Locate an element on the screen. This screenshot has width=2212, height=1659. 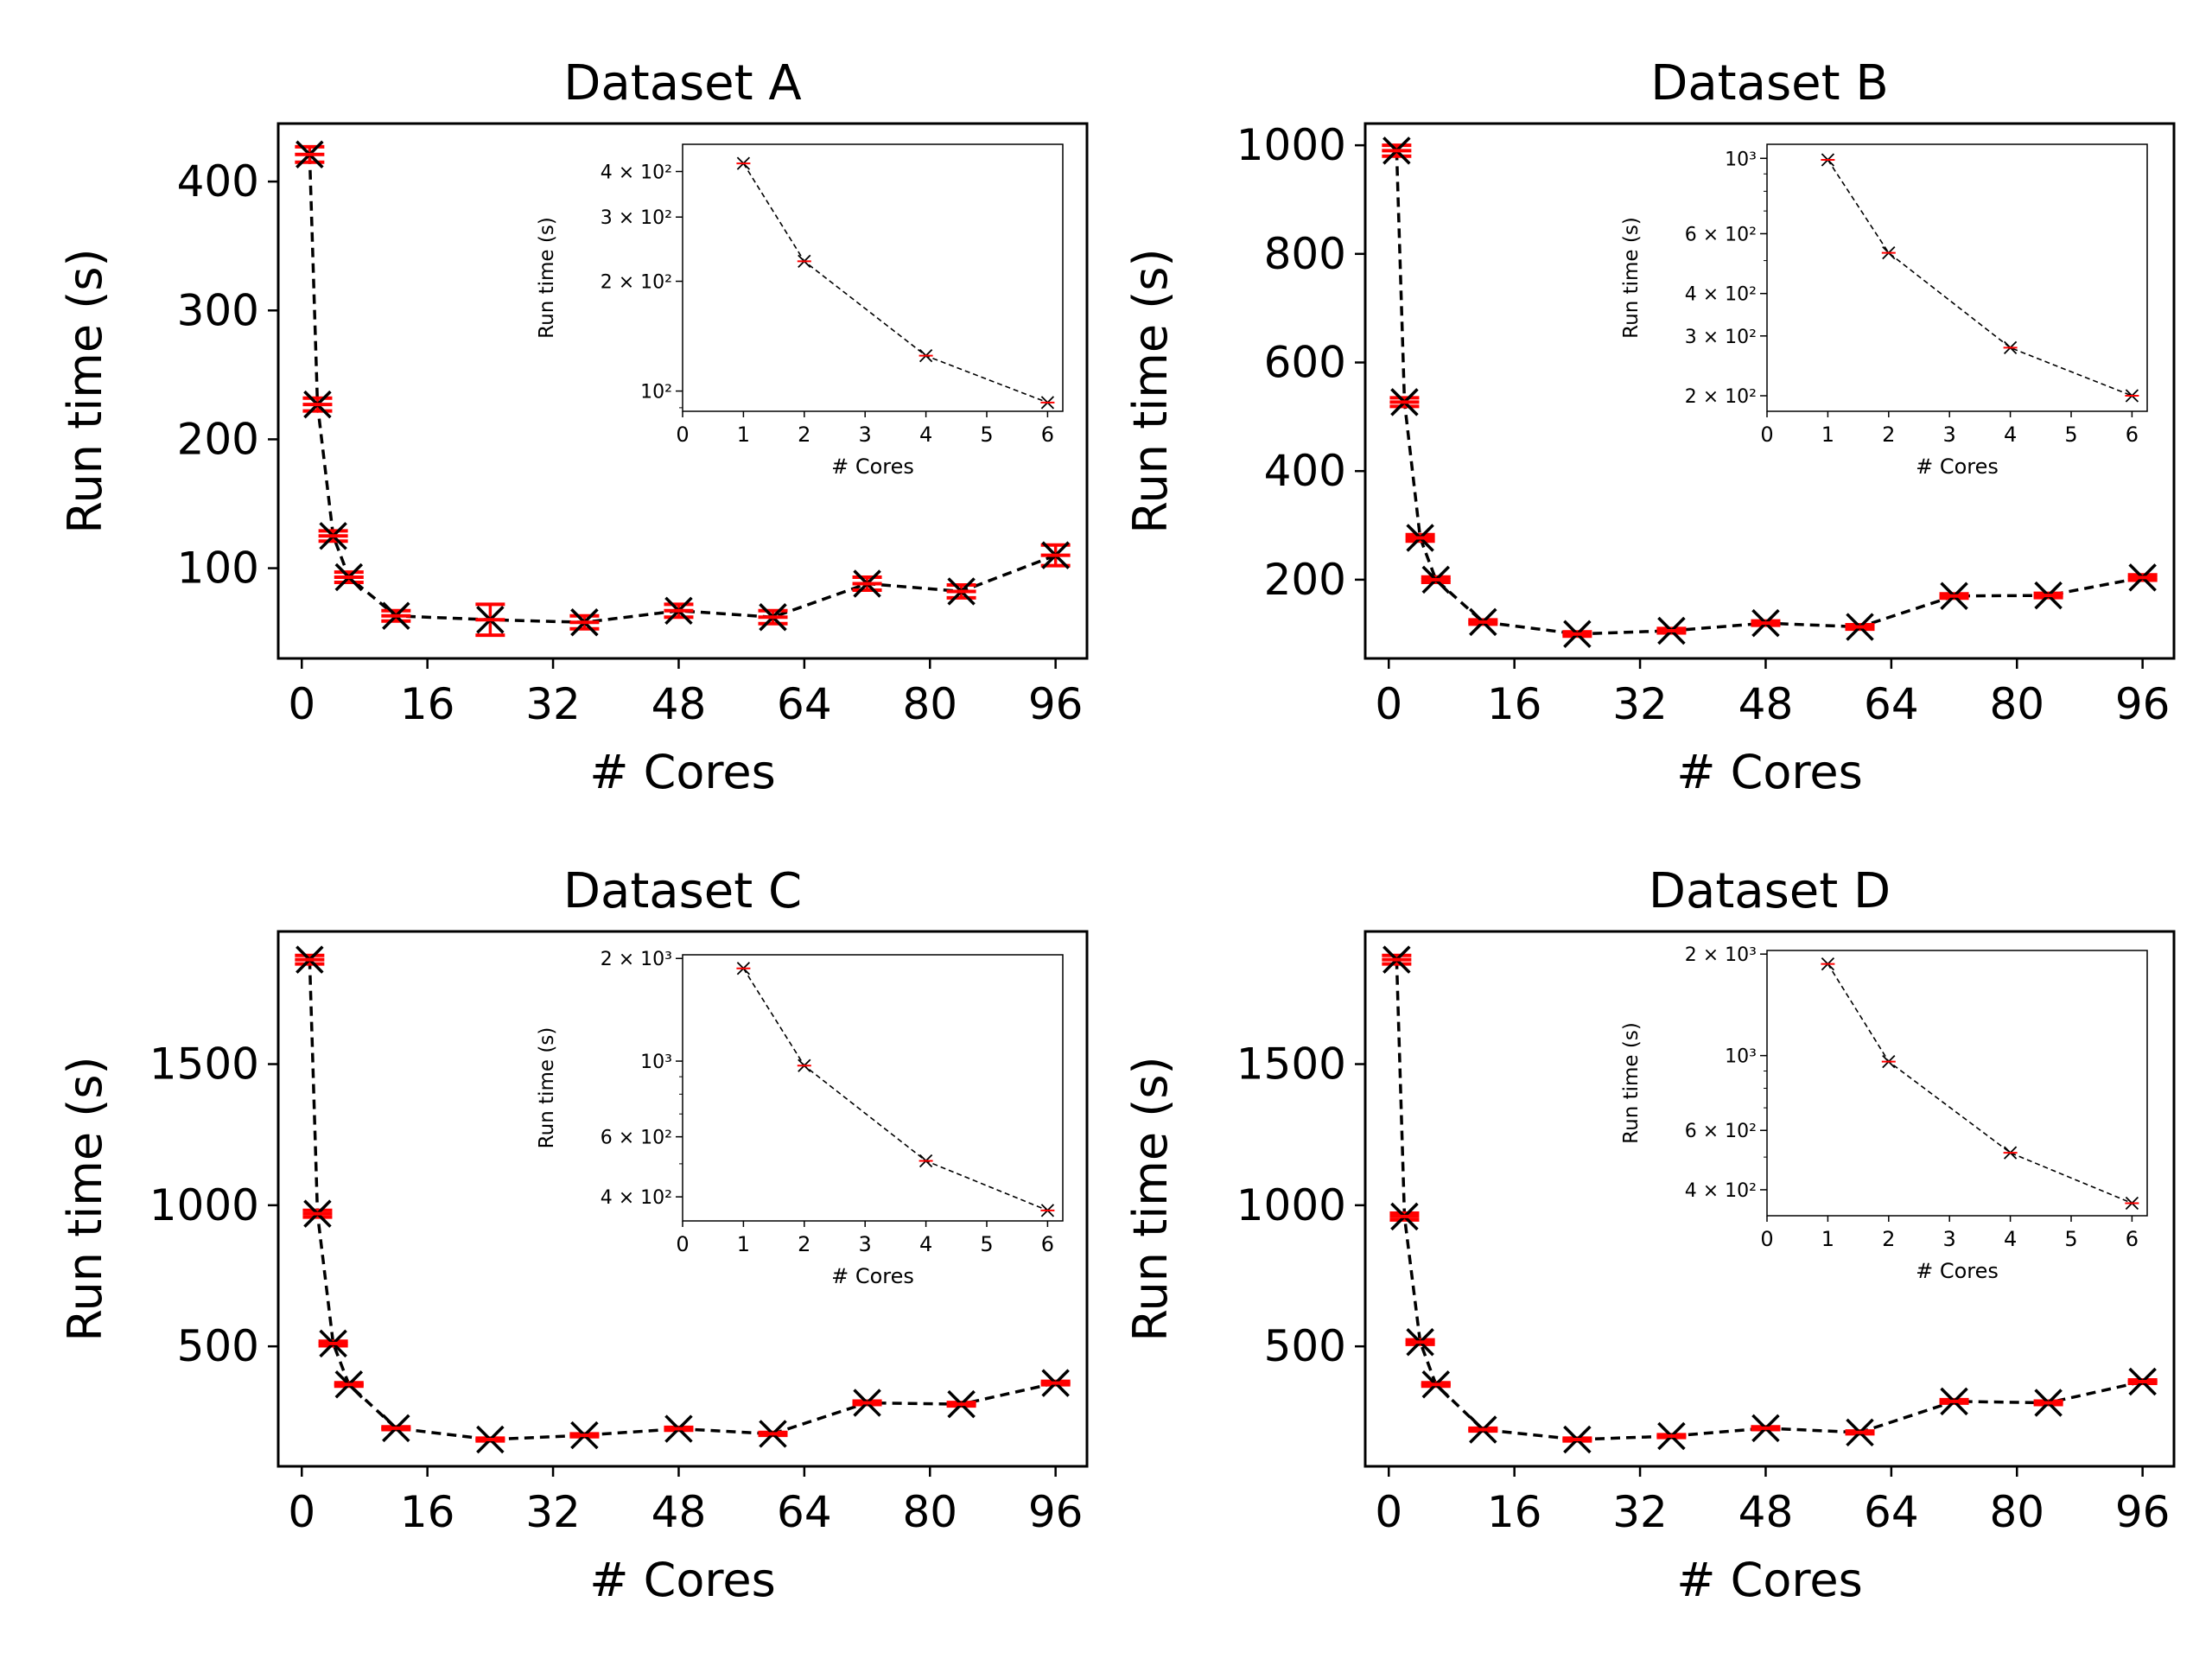
inset-y-tick-label: 3 × 10² is located at coordinates (636, 218).